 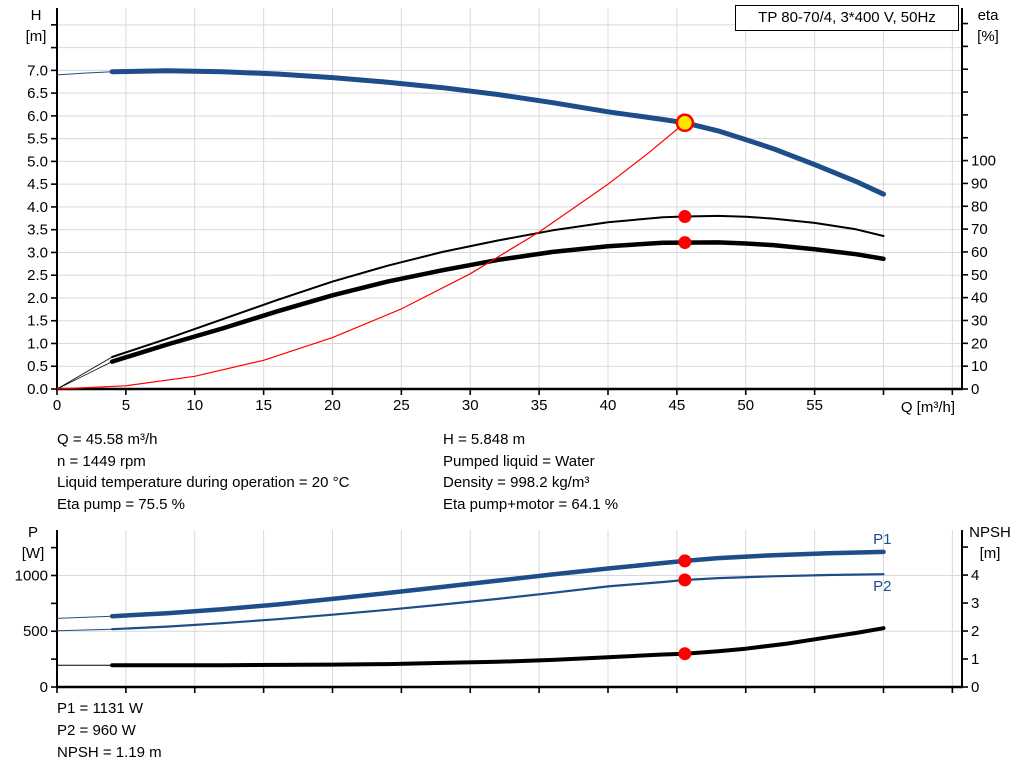 What do you see at coordinates (37, 161) in the screenshot?
I see `h-axis-tick-label: 5.0` at bounding box center [37, 161].